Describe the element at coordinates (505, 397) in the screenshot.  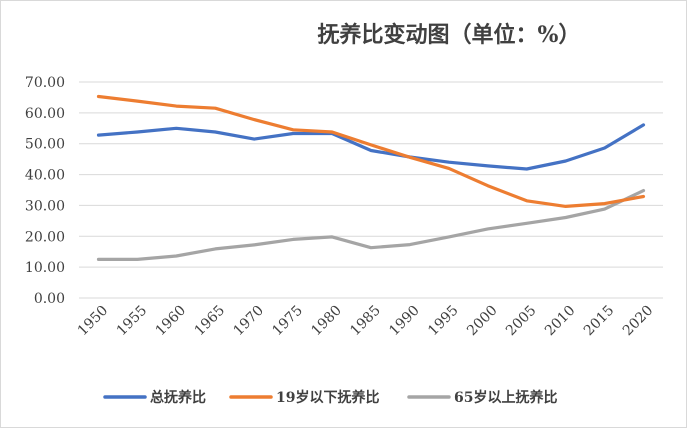
I see `legend-label: 65岁以上抚养比` at that location.